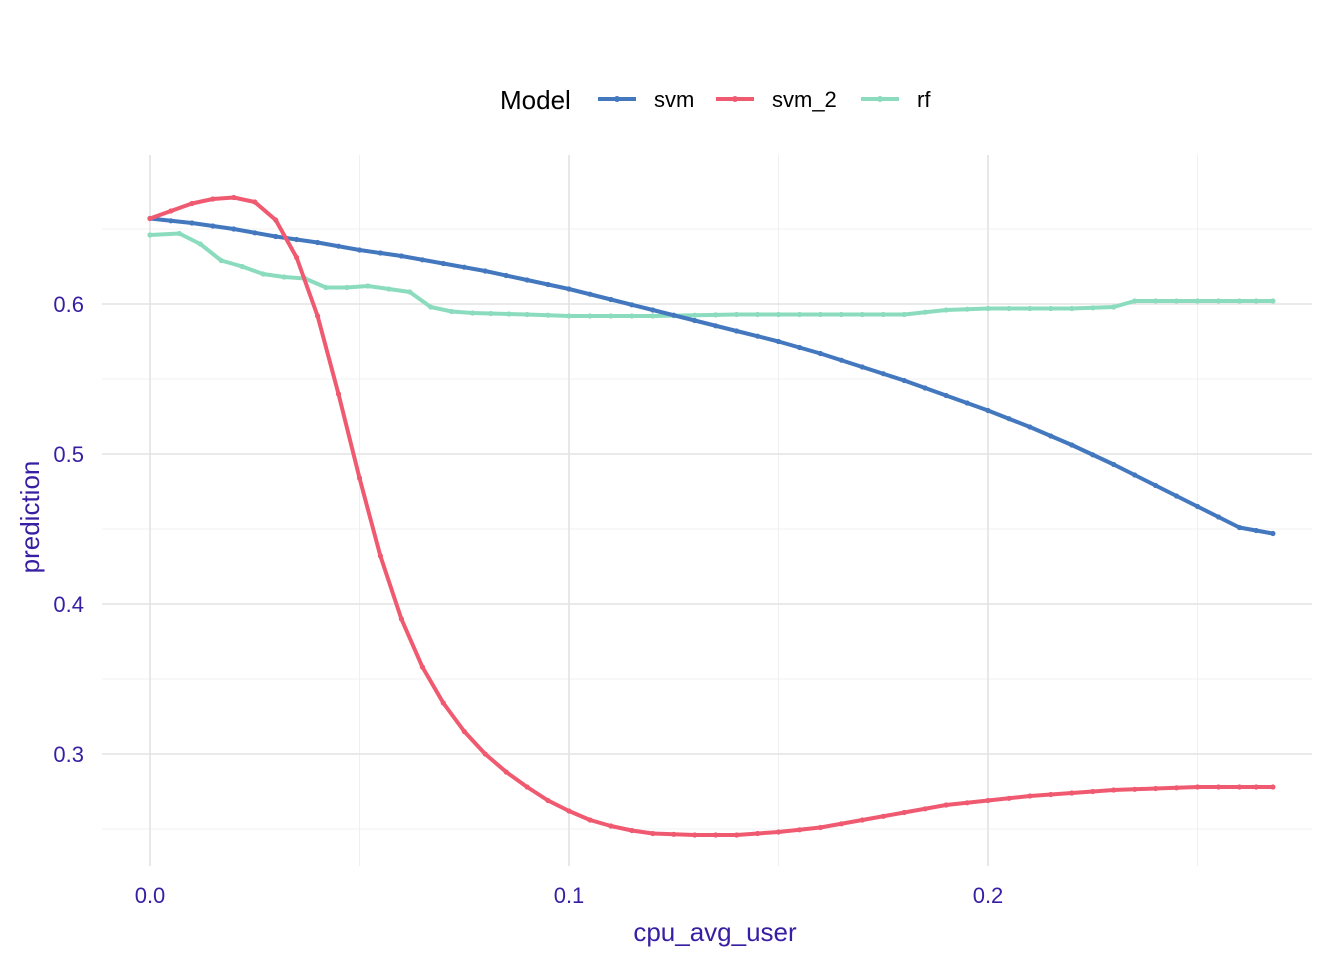  What do you see at coordinates (804, 99) in the screenshot?
I see `legend-label-svm_2: svm_2` at bounding box center [804, 99].